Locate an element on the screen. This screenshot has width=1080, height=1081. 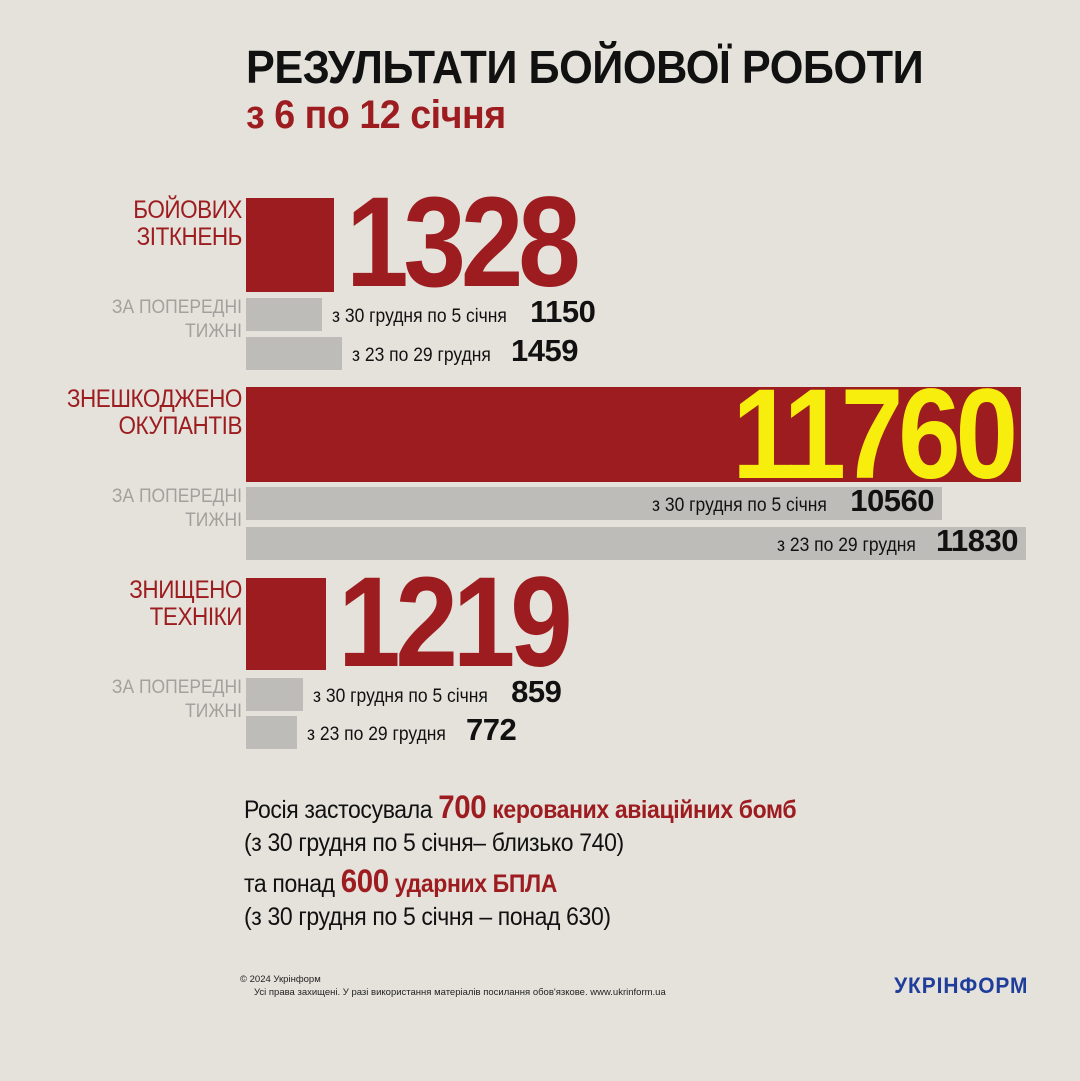
previous-week-row: з 23 по 29 грудня 11830 is located at coordinates (897, 541).